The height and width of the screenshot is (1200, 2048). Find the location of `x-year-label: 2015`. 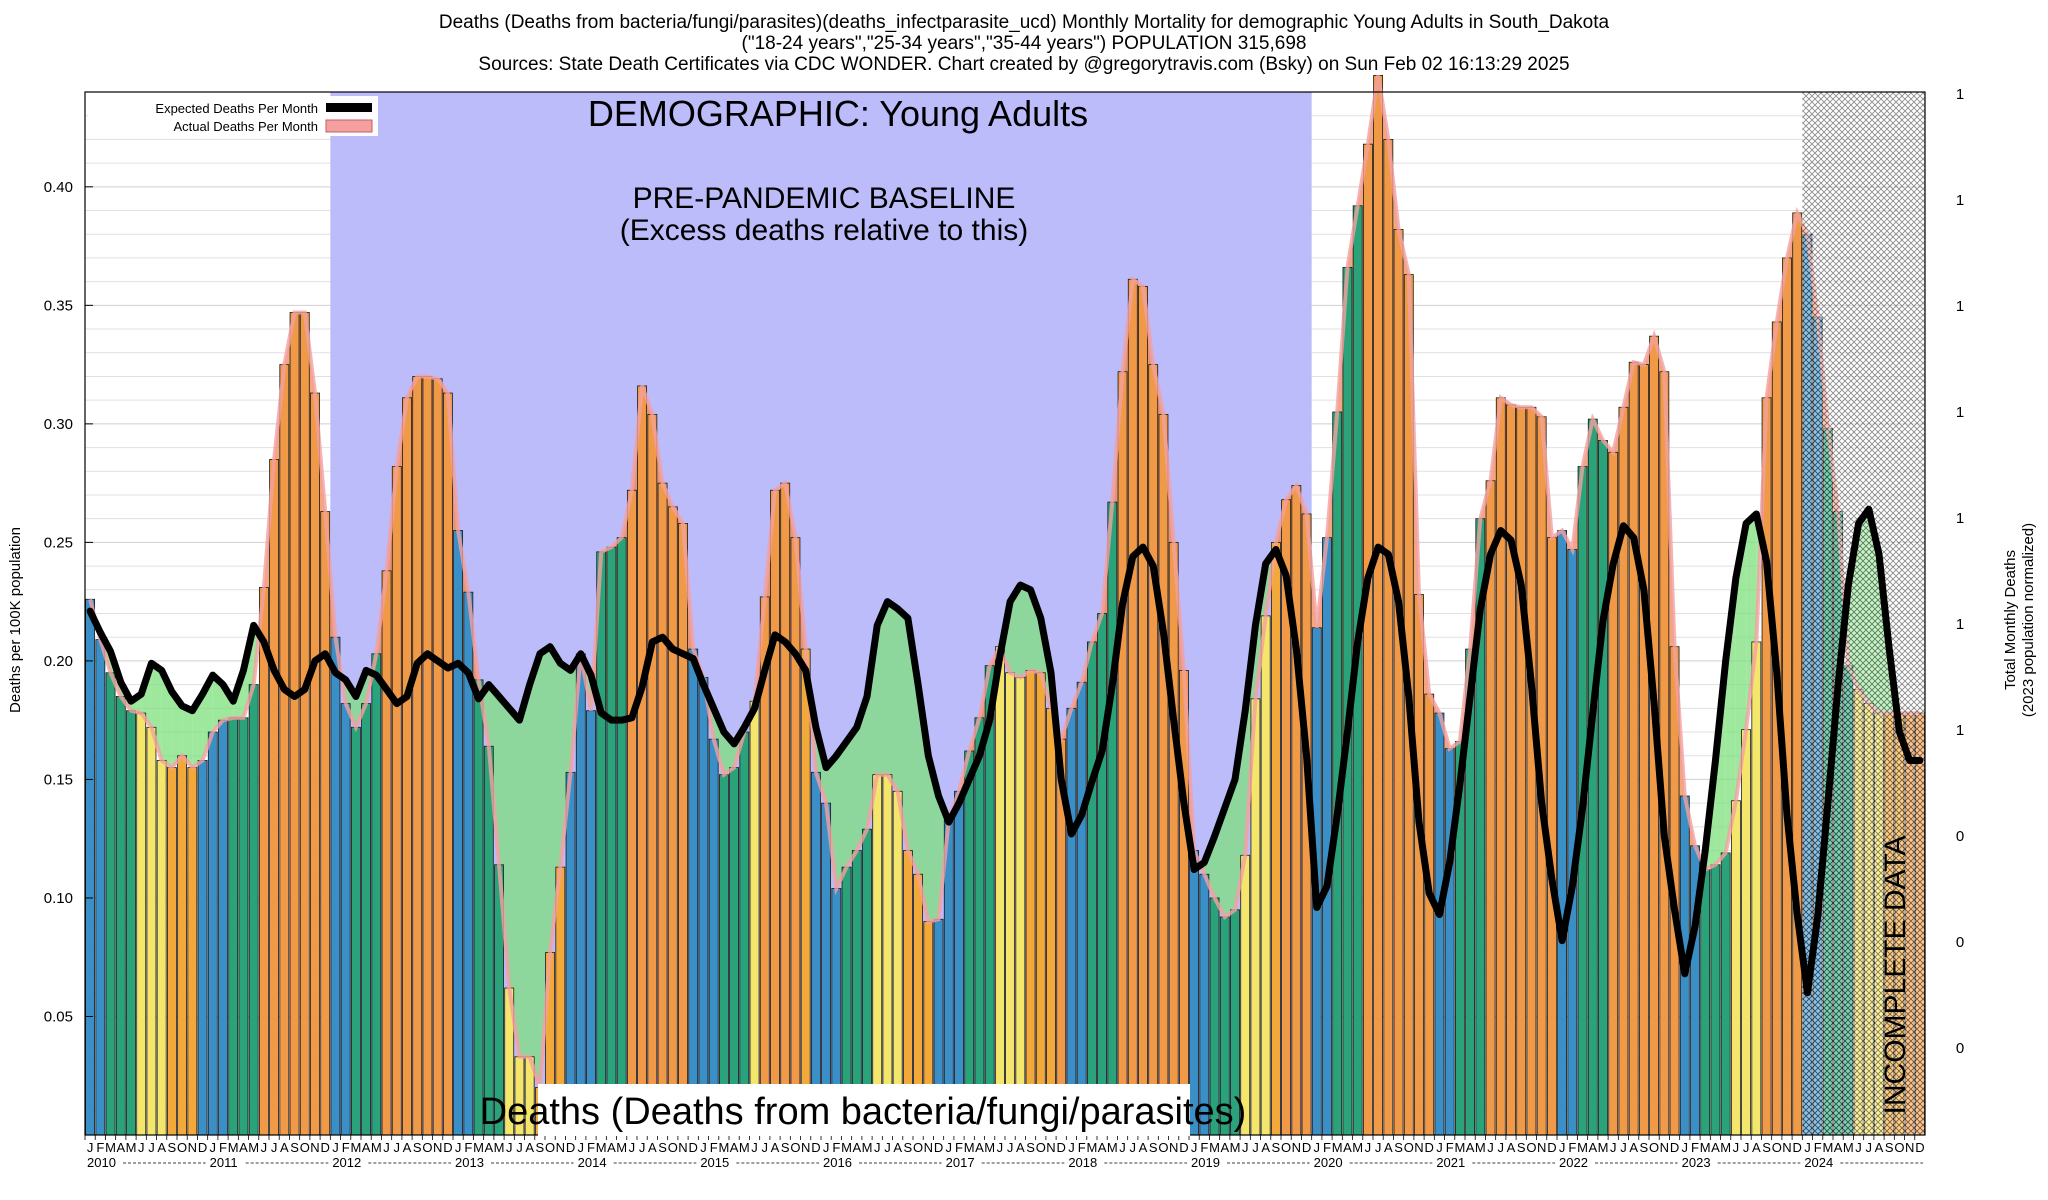

x-year-label: 2015 is located at coordinates (714, 1162).